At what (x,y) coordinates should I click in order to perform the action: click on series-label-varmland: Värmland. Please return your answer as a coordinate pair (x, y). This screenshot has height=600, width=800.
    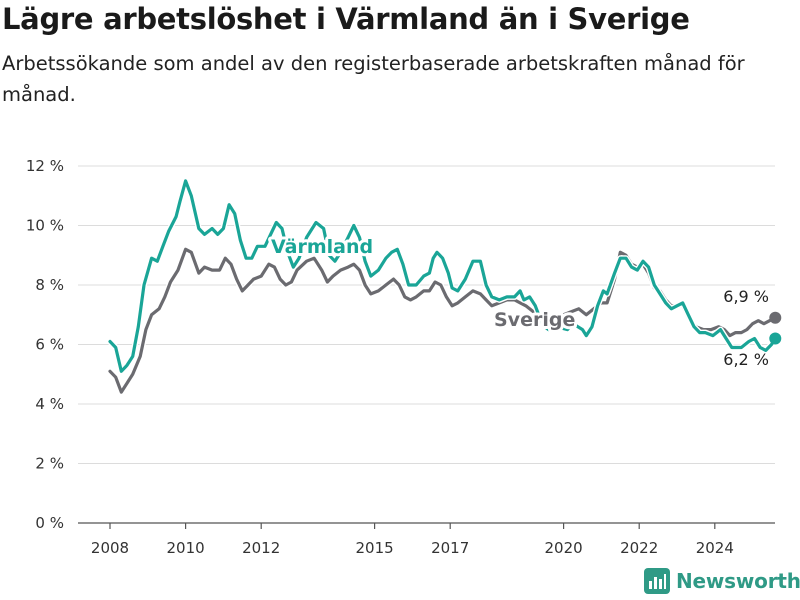
    Looking at the image, I should click on (322, 247).